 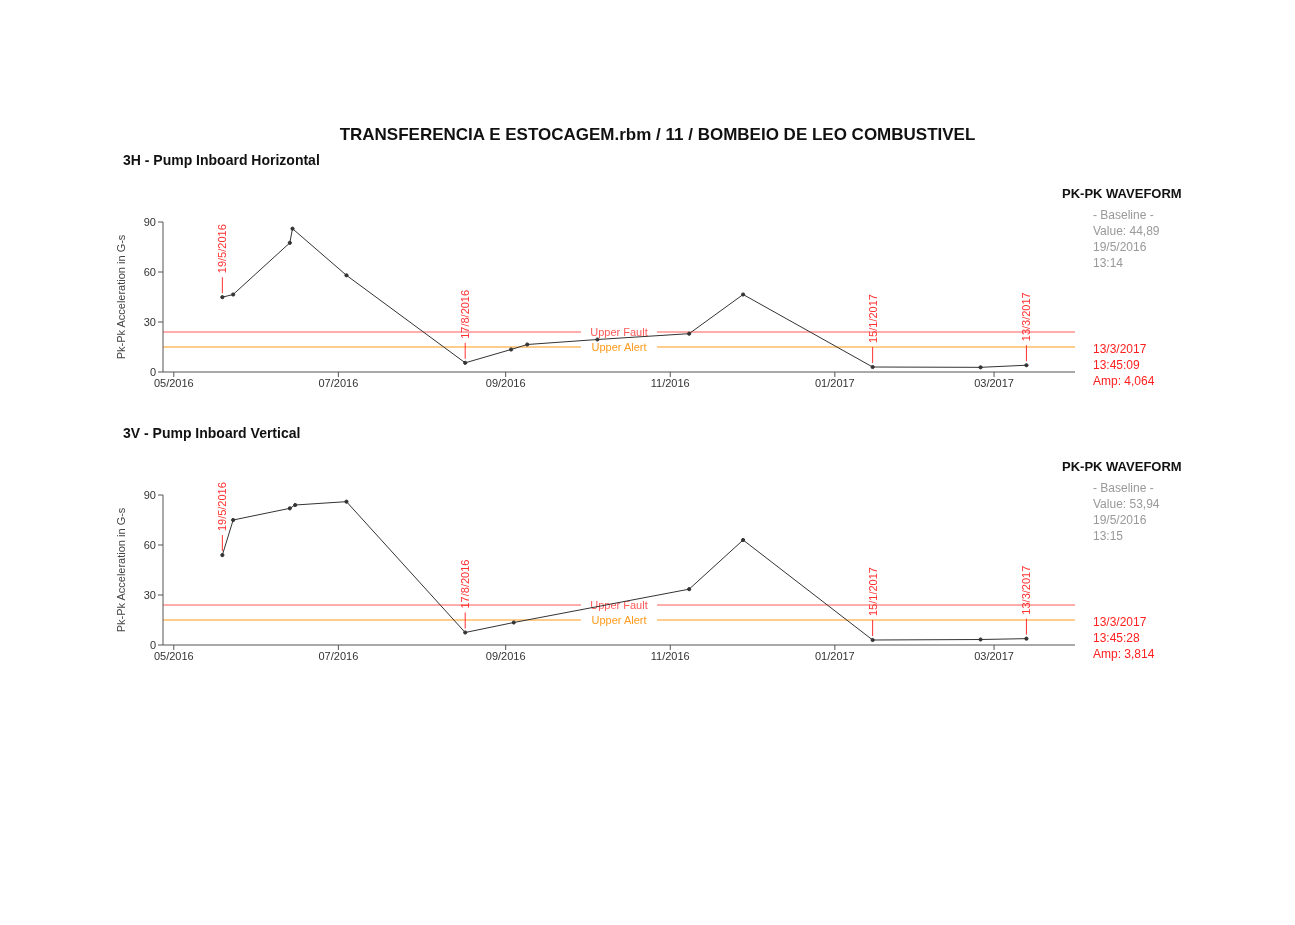 I want to click on chart-title: TRANSFERENCIA E ESTOCAGEM.rbm / 11 / BOMBEIO DE LEO COMBUSTIVEL, so click(x=657, y=135).